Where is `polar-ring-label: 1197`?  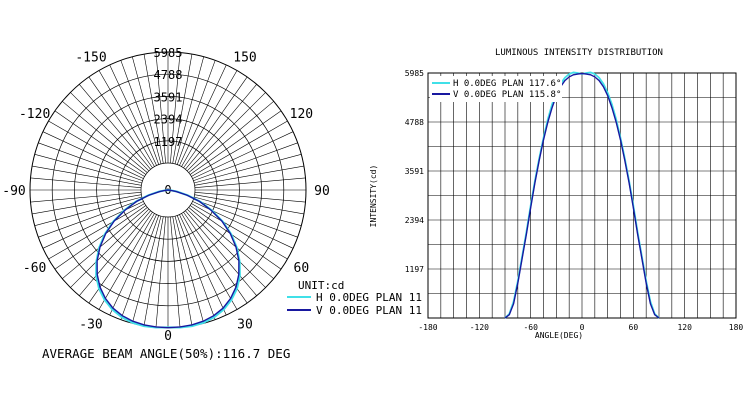
polar-ring-label: 1197 is located at coordinates (168, 142).